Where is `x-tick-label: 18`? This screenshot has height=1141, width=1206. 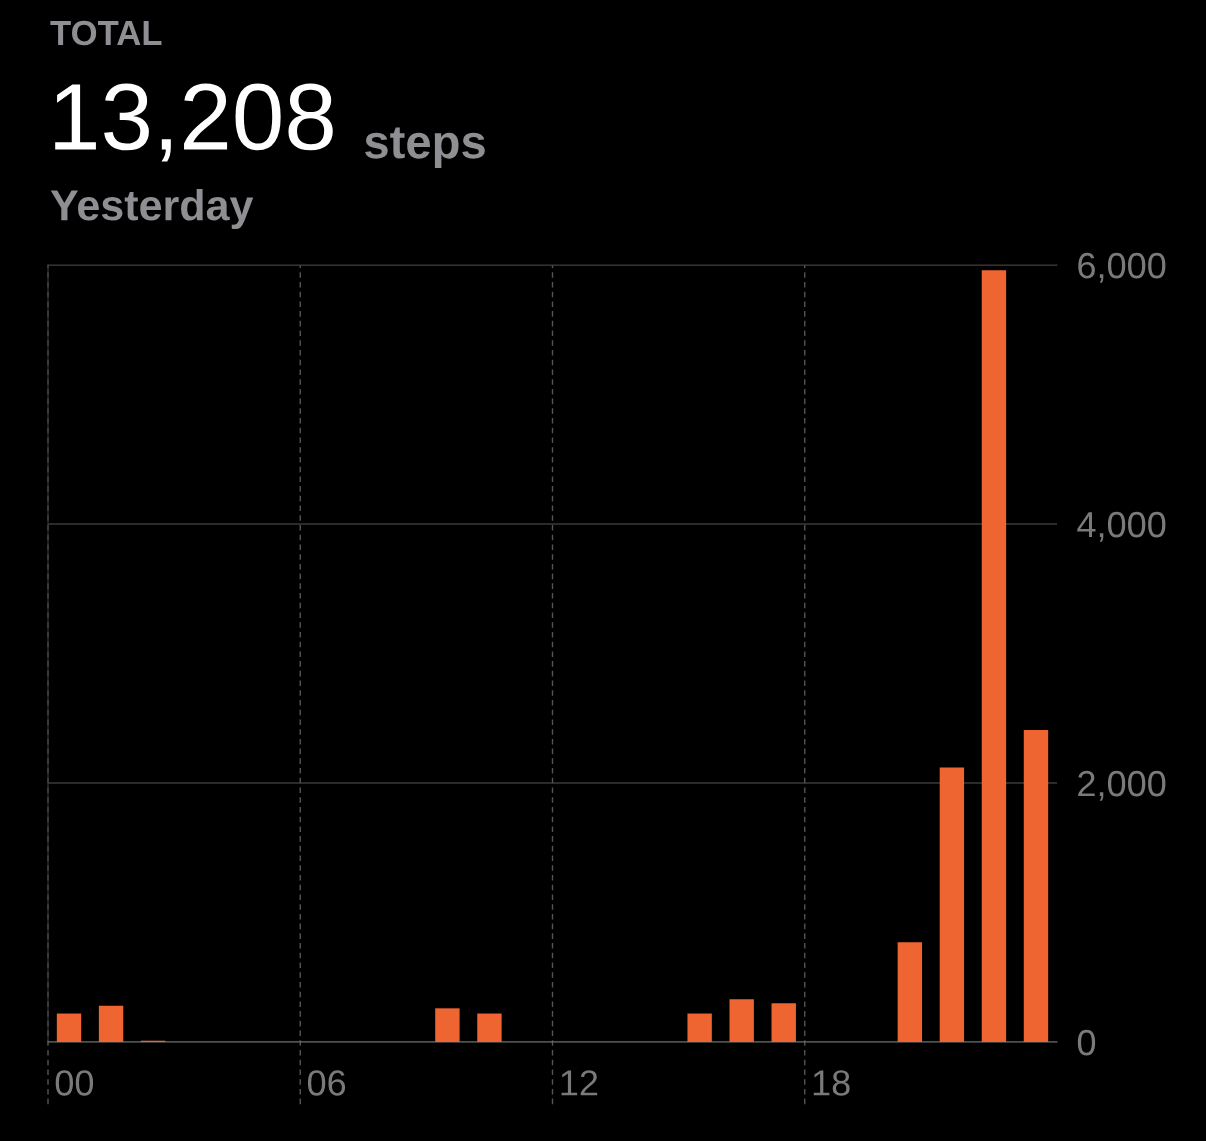
x-tick-label: 18 is located at coordinates (831, 1083).